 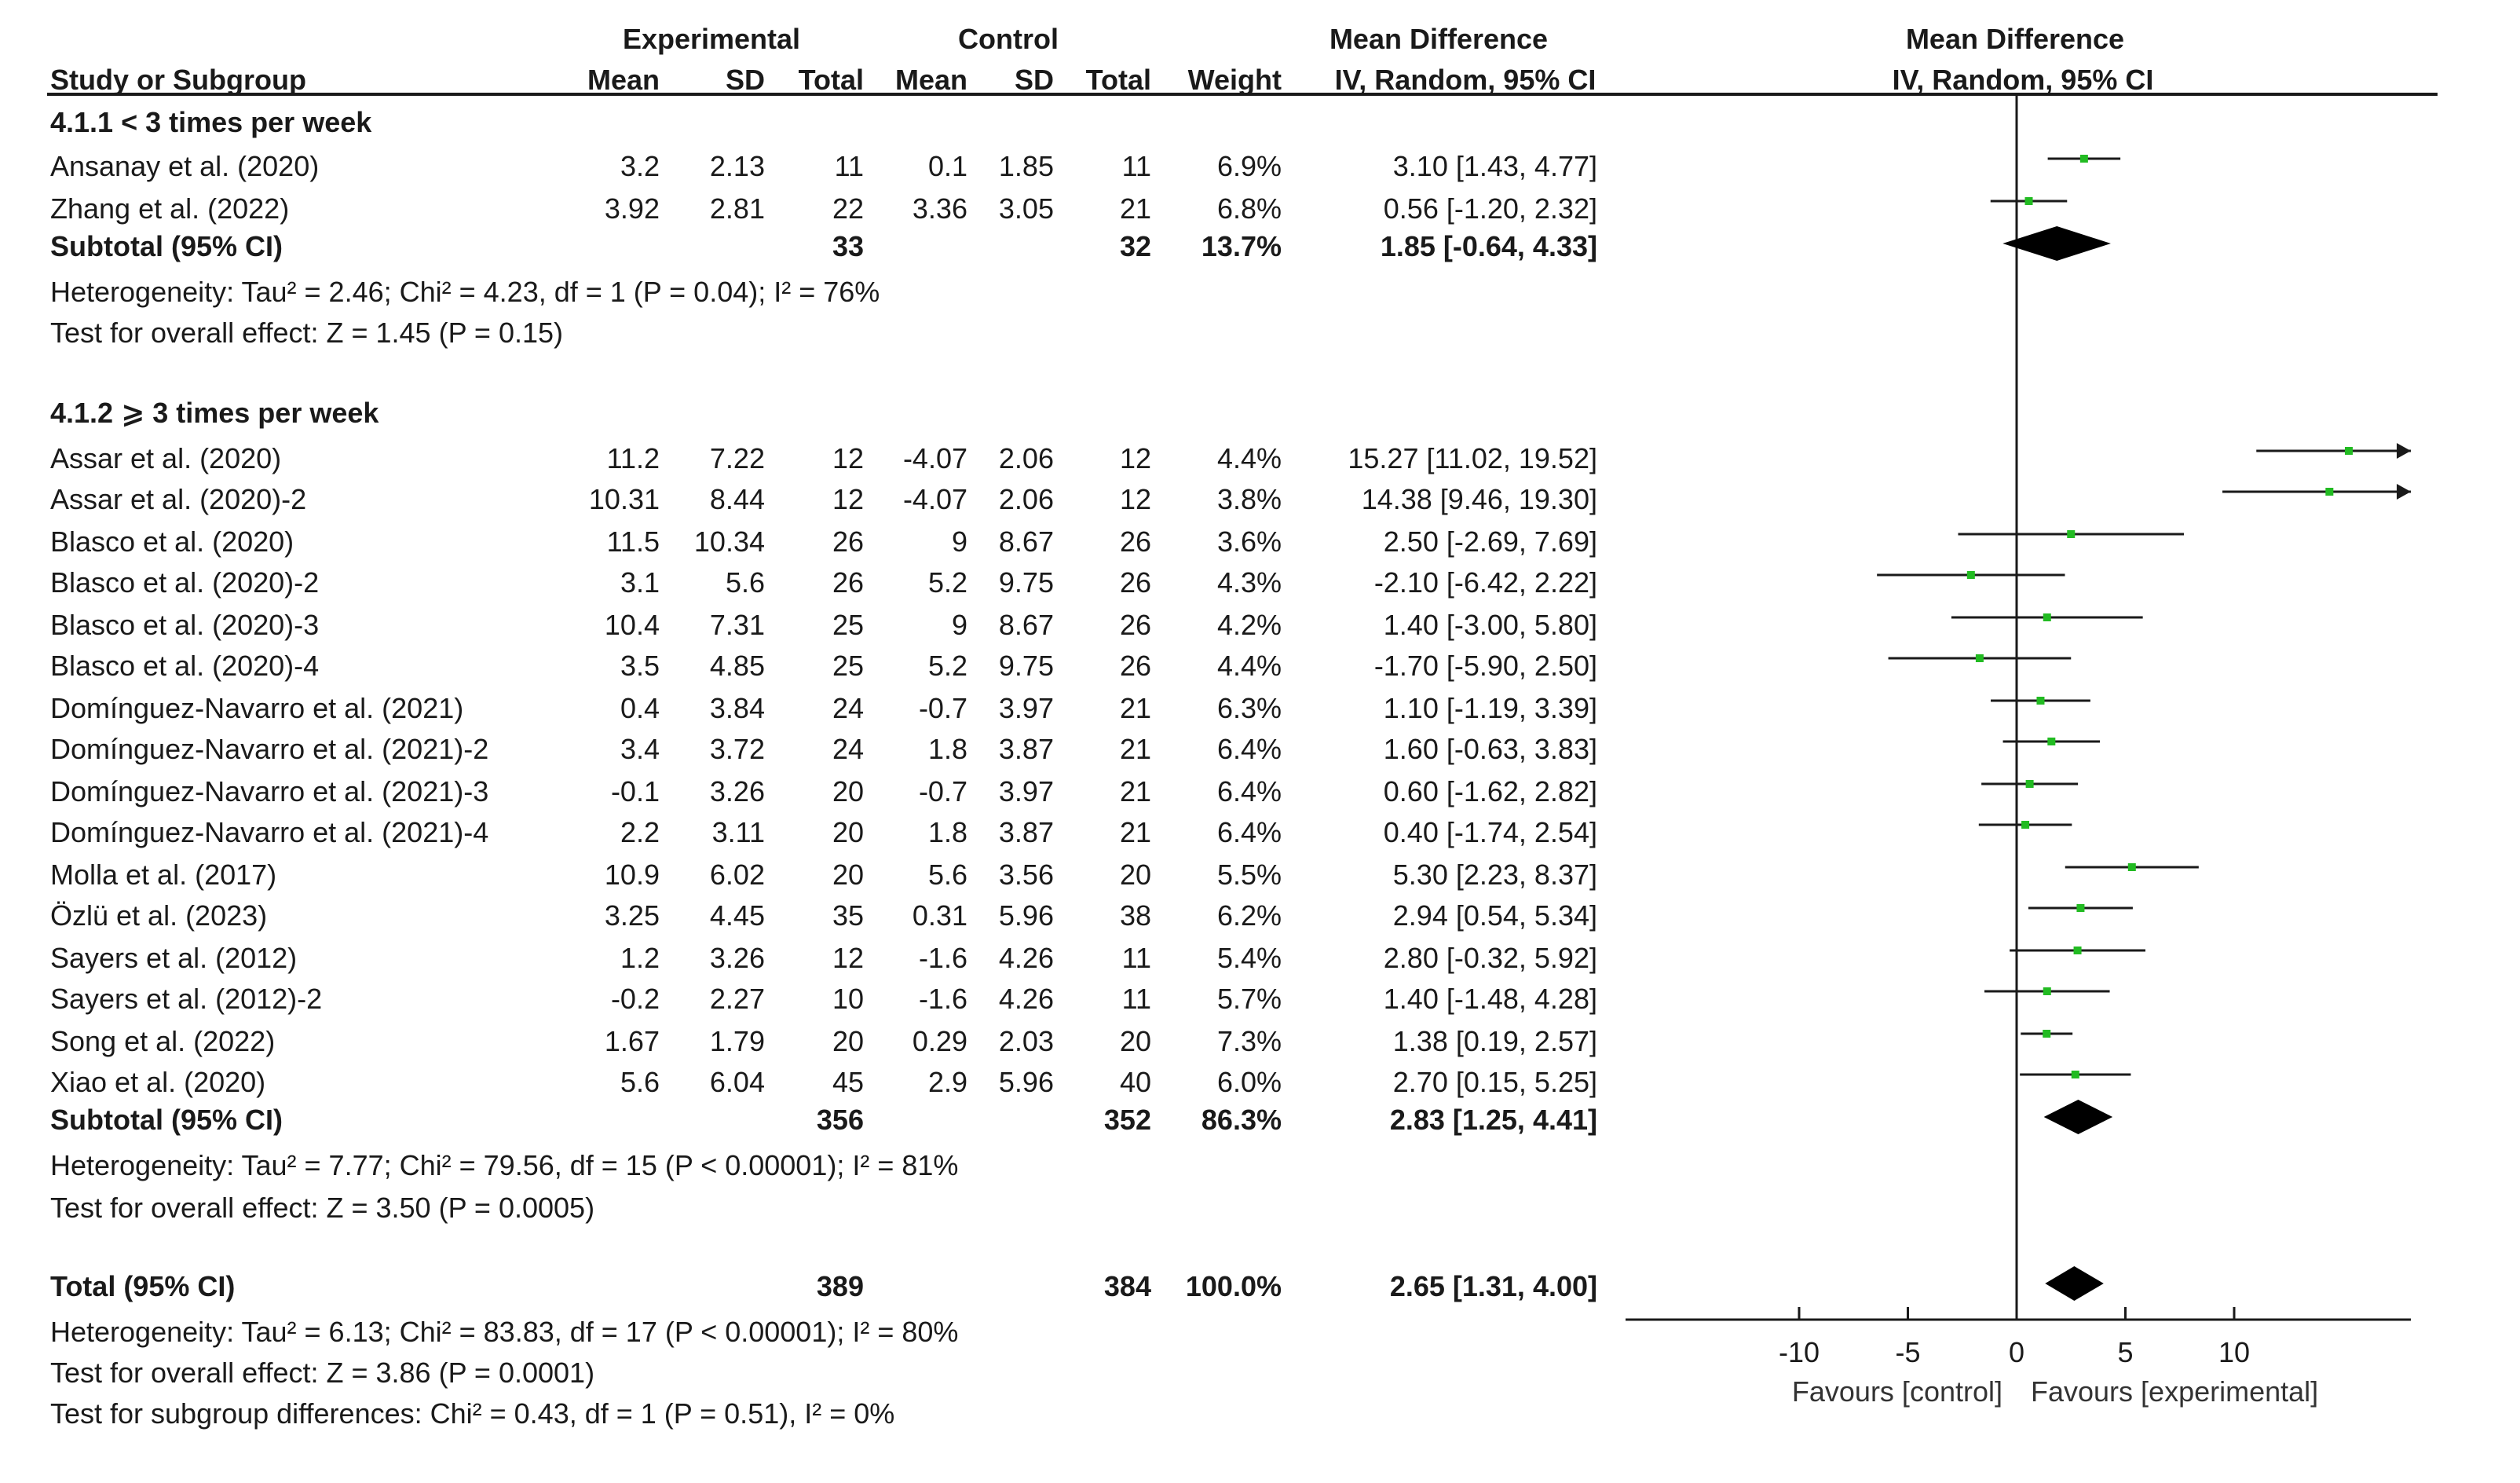 I want to click on study-cell-w: 6.9%, so click(x=1249, y=166).